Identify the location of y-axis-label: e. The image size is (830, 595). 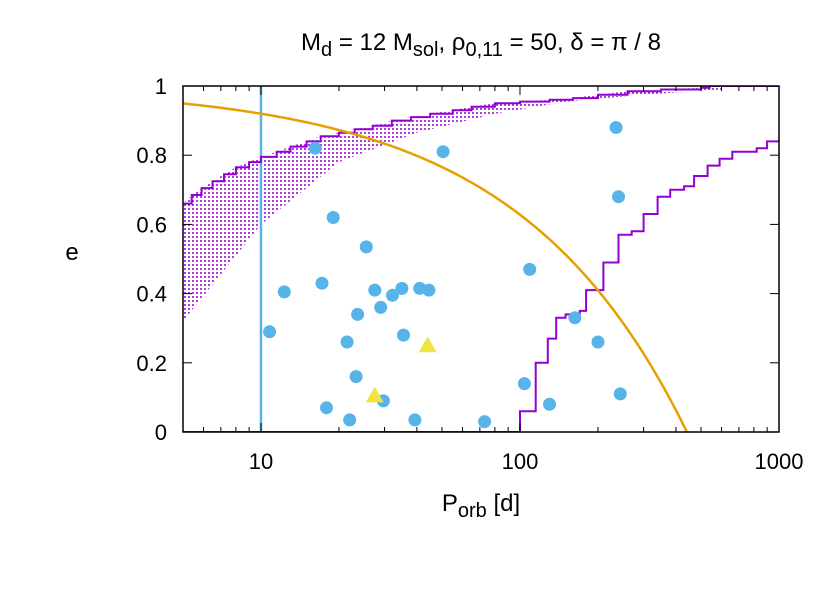
(71, 252).